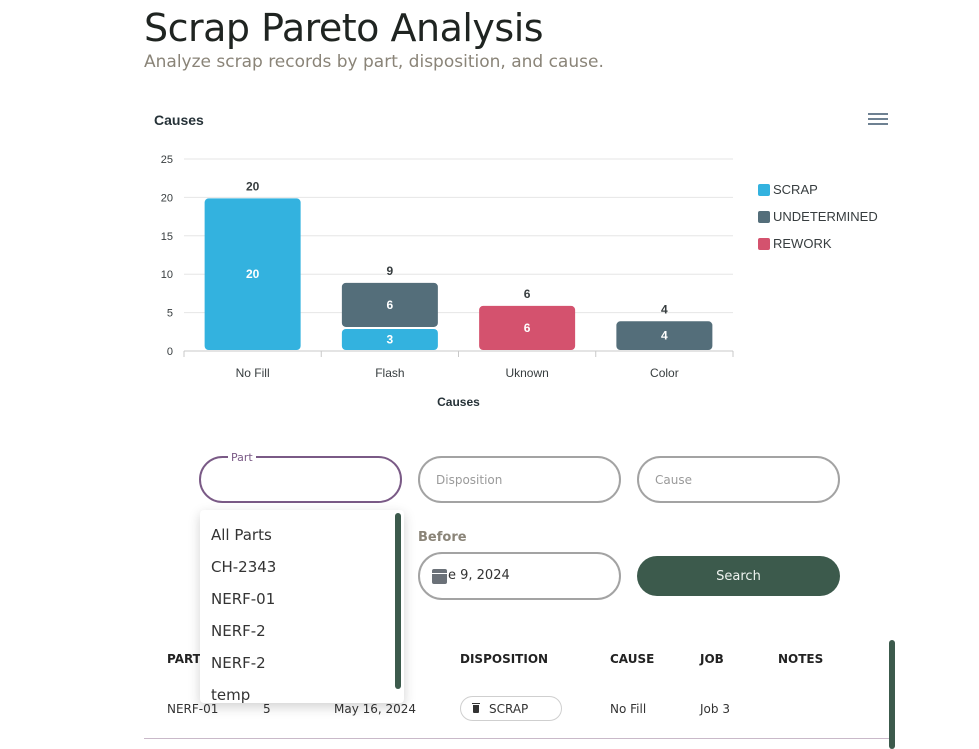  Describe the element at coordinates (628, 709) in the screenshot. I see `cell-cause: No Fill` at that location.